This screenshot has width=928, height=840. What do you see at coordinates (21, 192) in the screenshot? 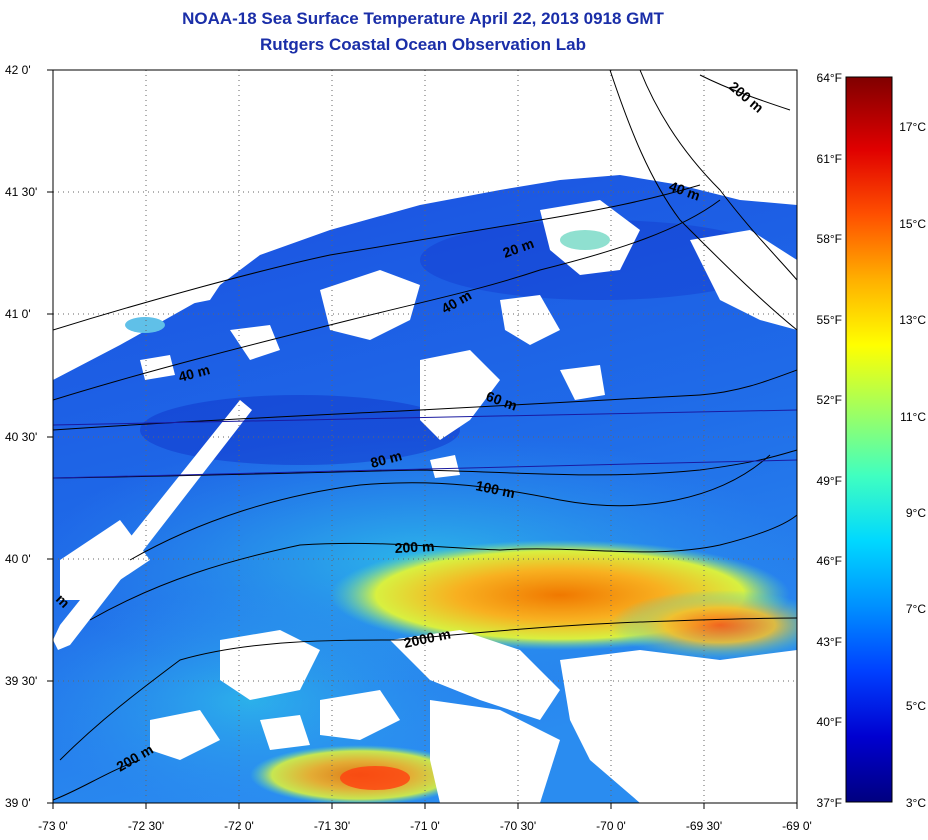
I see `lat-tick-label: 41 30'` at bounding box center [21, 192].